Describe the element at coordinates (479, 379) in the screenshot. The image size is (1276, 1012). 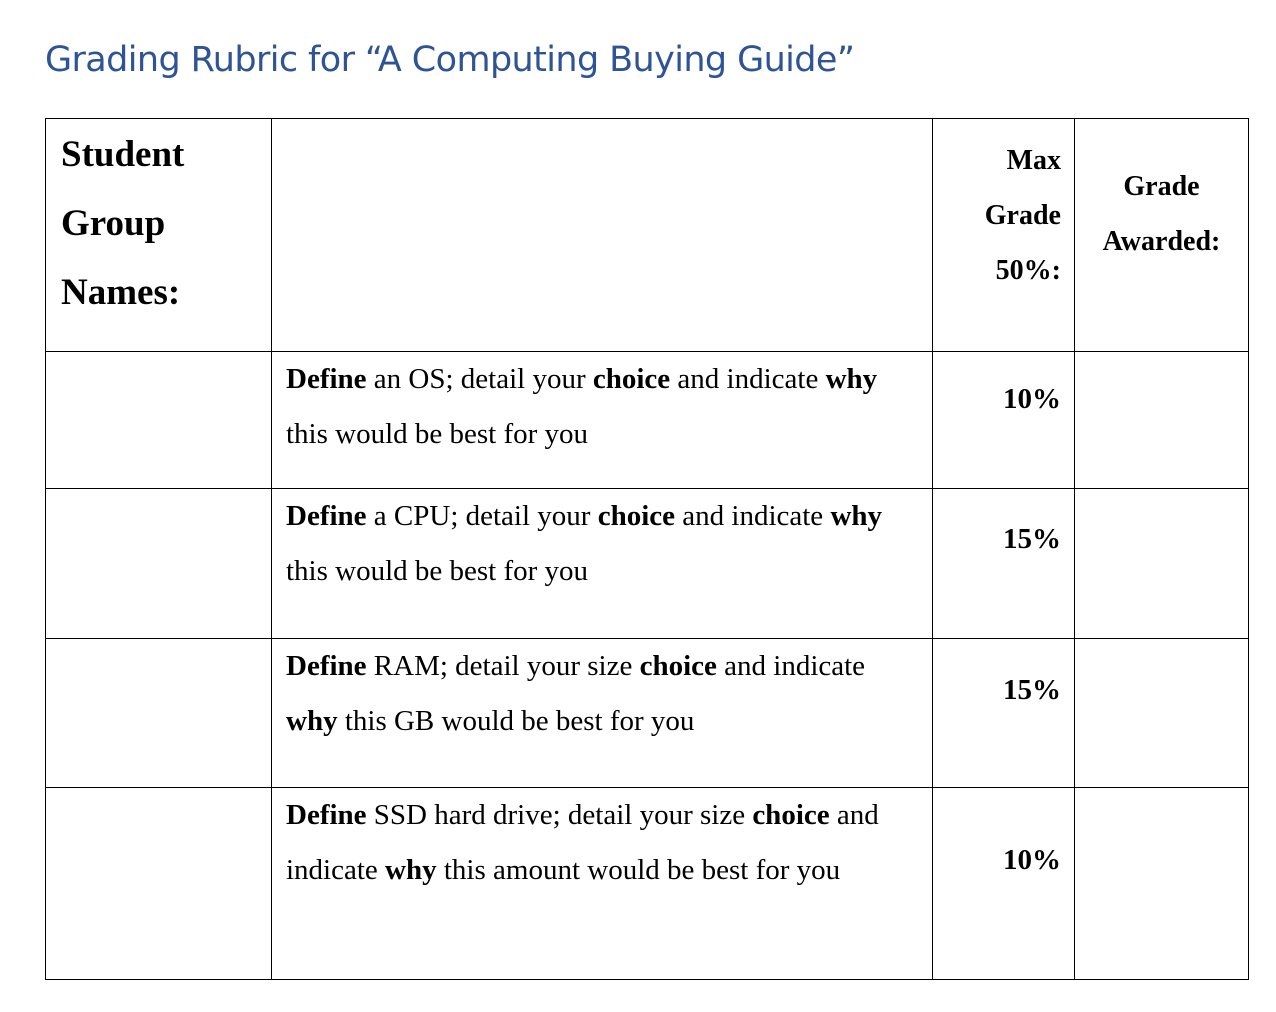
I see `criterion-text: an OS; detail your` at that location.